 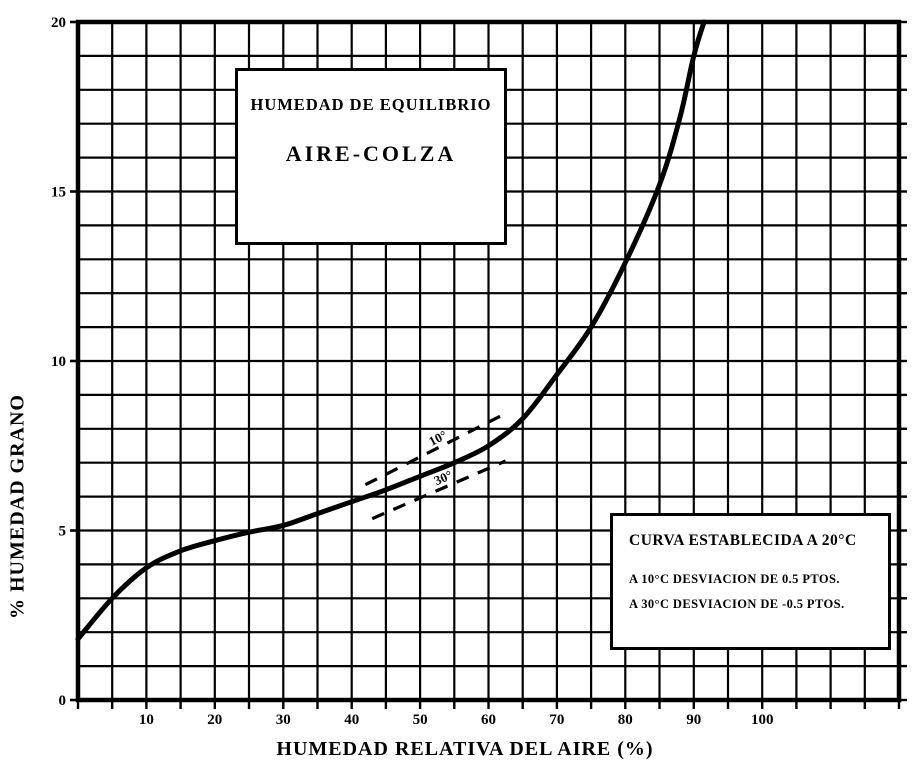 I want to click on x-tick-label: 80, so click(x=625, y=720).